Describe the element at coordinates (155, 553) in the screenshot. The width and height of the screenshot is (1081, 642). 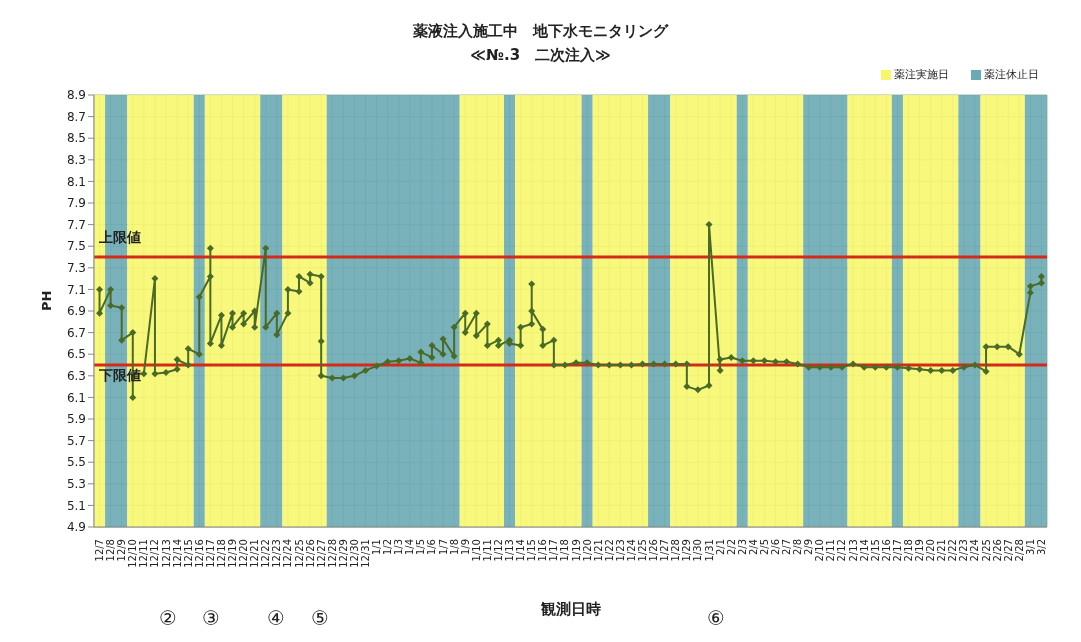
I see `x-tick-label: 12/12` at that location.